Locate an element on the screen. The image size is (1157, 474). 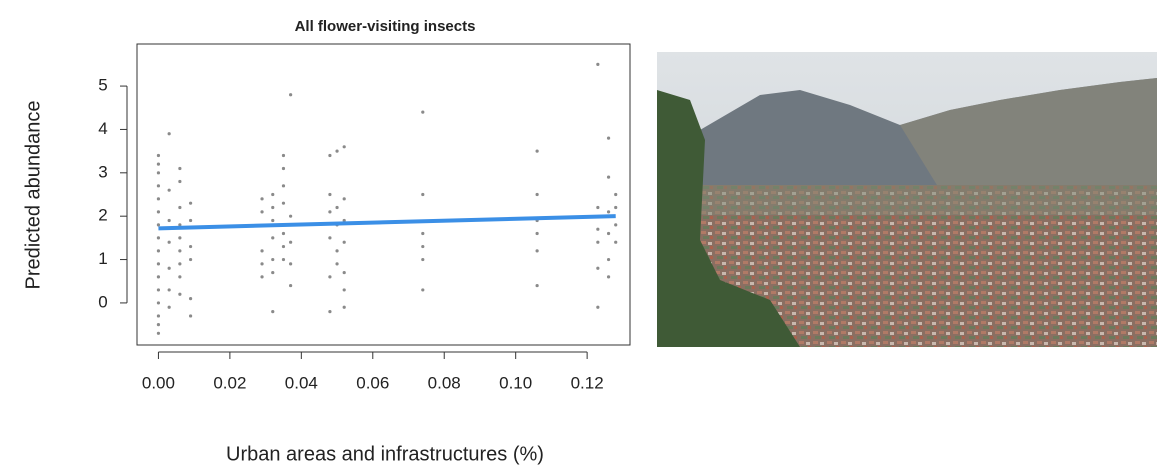
y-tick-label: 2 is located at coordinates (102, 215).